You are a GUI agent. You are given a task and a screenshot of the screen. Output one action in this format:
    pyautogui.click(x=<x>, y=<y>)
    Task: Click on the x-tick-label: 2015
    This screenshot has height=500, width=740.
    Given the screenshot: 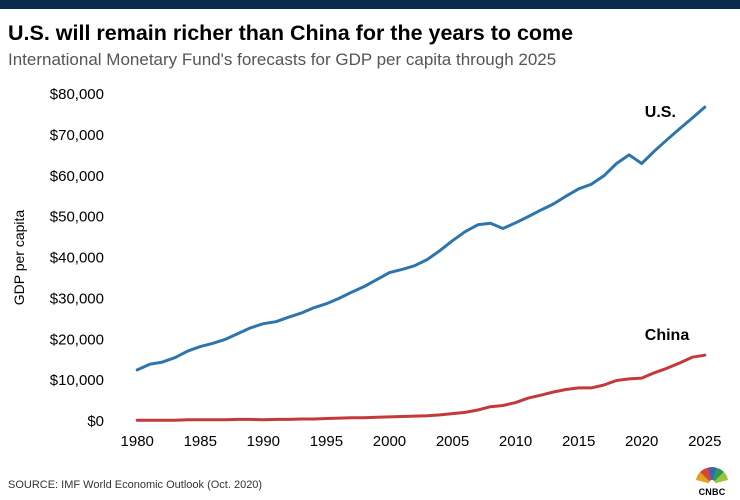 What is the action you would take?
    pyautogui.click(x=578, y=441)
    